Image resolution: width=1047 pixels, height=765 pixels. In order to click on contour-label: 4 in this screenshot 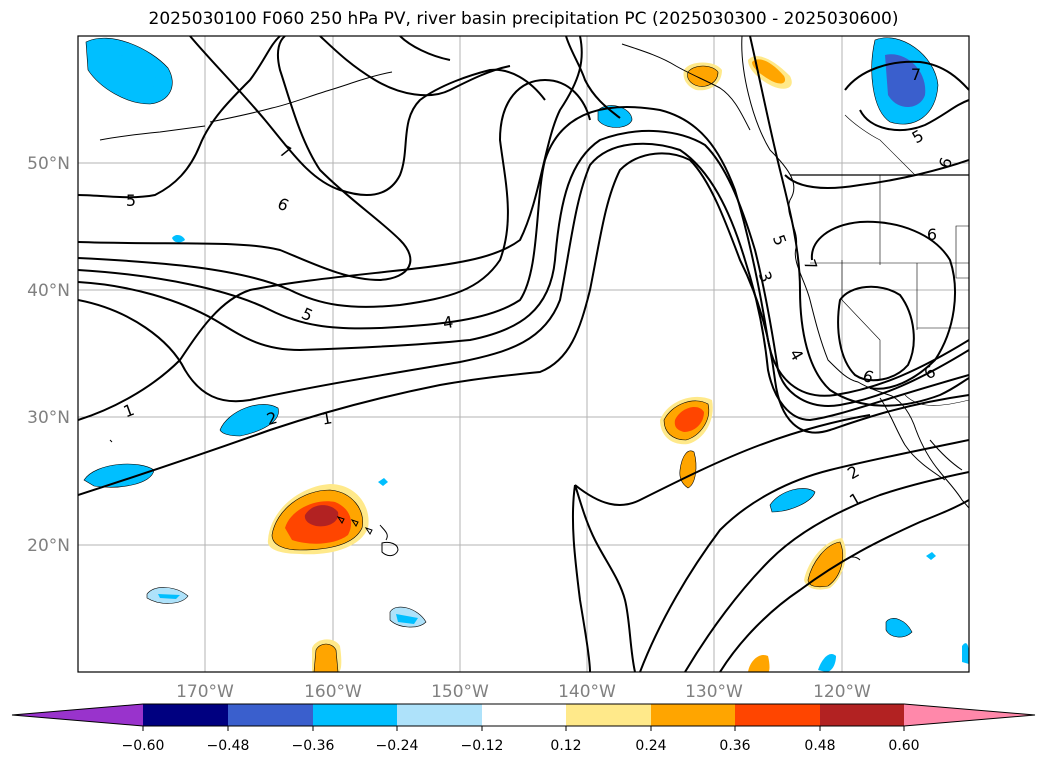, I will do `click(447, 322)`.